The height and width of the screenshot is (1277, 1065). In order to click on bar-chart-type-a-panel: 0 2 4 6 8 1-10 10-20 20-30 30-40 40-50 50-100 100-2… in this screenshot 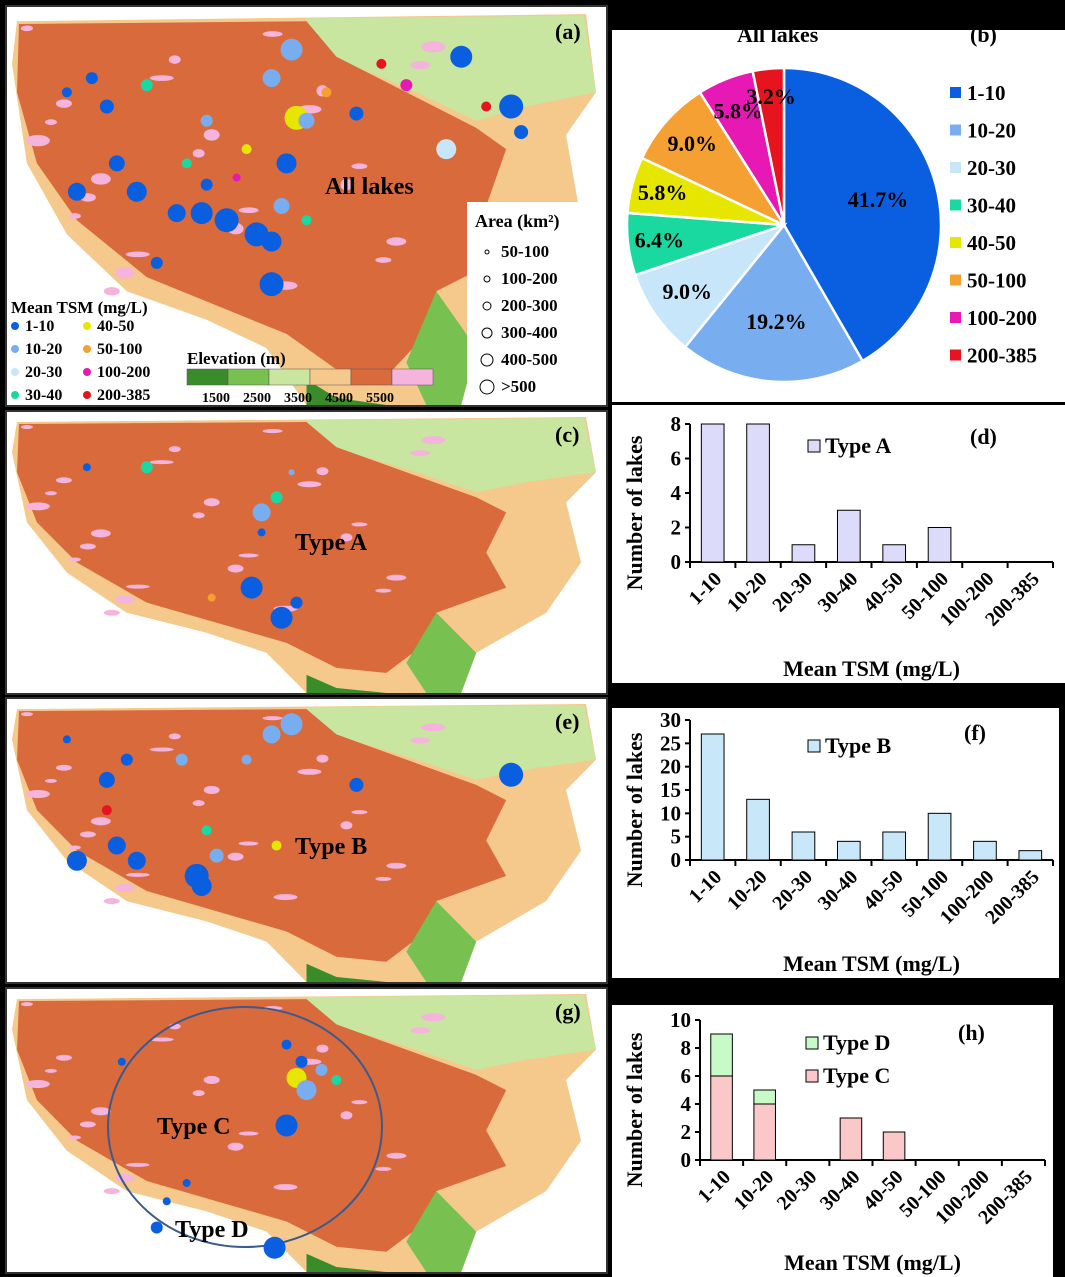, I will do `click(838, 544)`.